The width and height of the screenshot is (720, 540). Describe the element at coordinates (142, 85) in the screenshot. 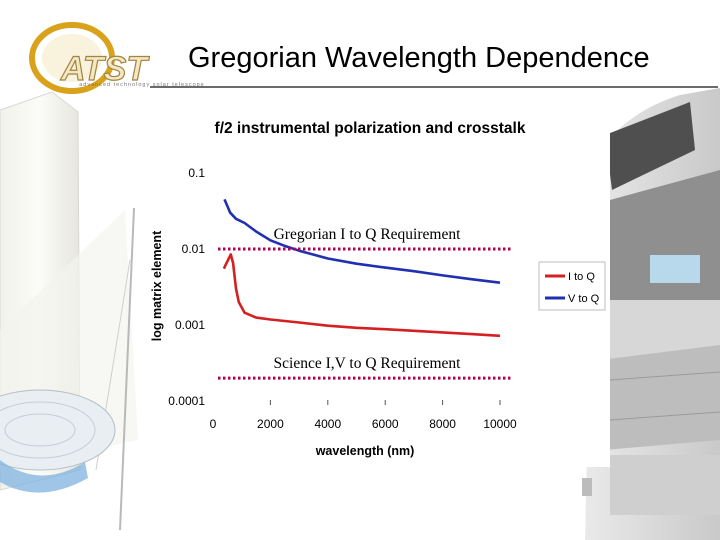

I see `logo-tagline: advanced technology solar telescope` at that location.